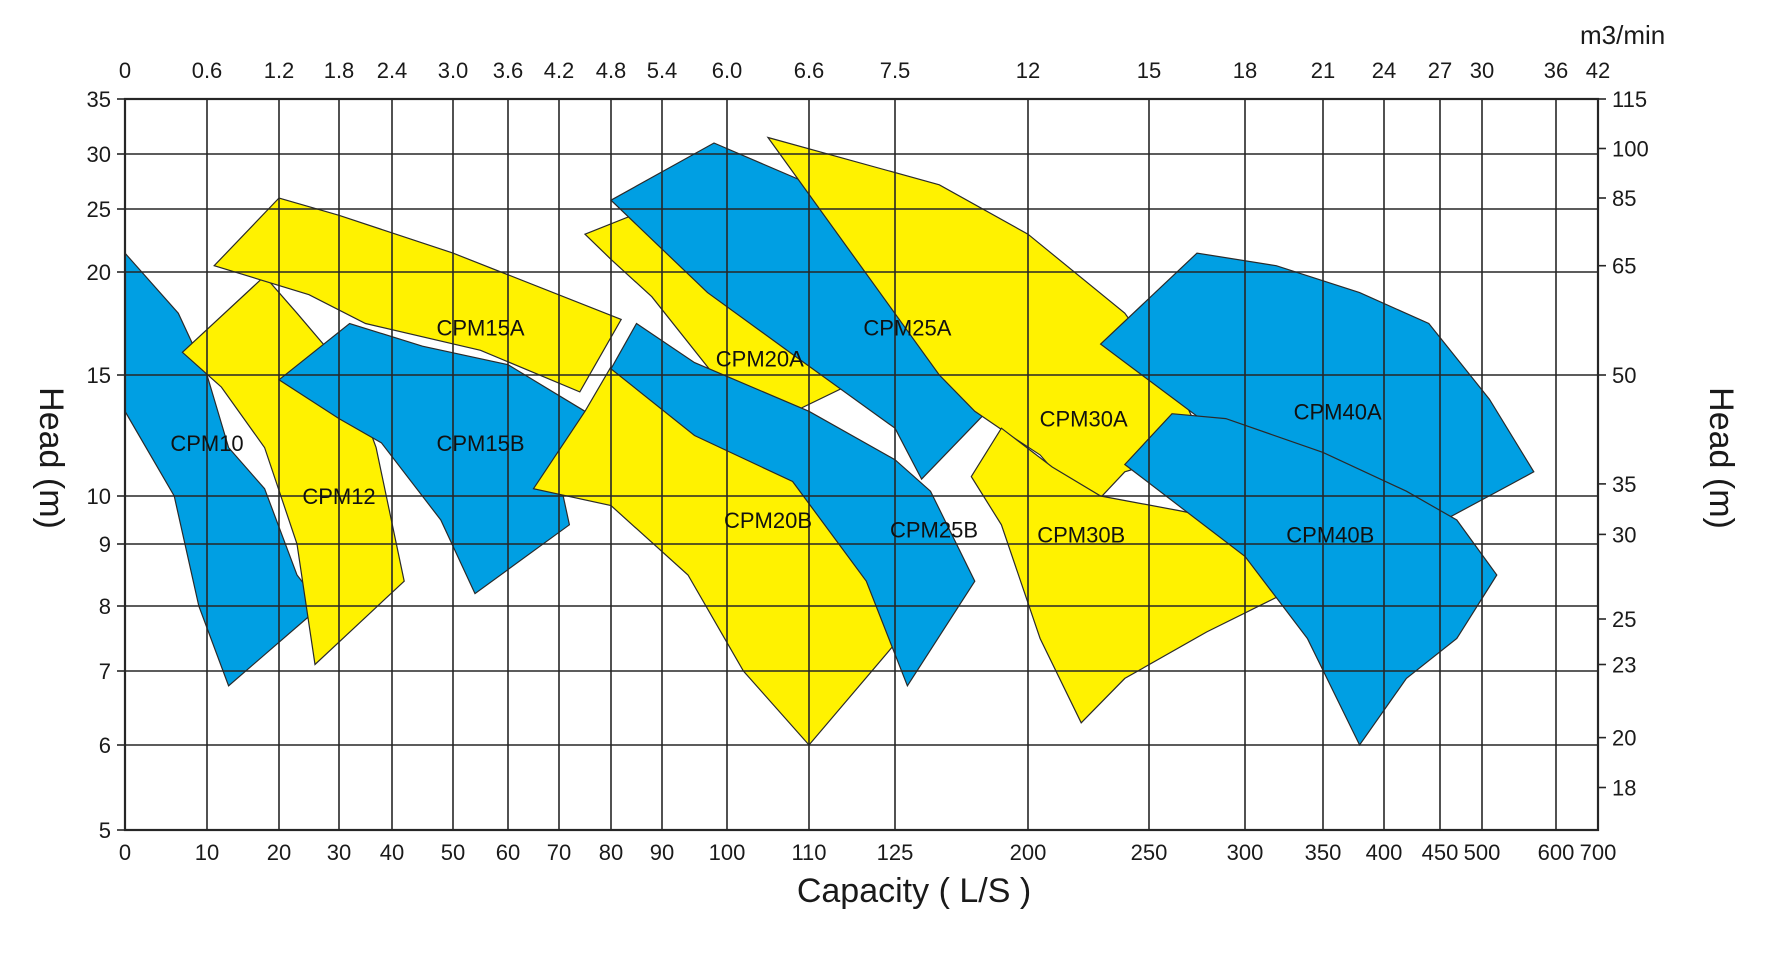 The width and height of the screenshot is (1772, 956). Describe the element at coordinates (895, 852) in the screenshot. I see `x-tick-label: 125` at that location.